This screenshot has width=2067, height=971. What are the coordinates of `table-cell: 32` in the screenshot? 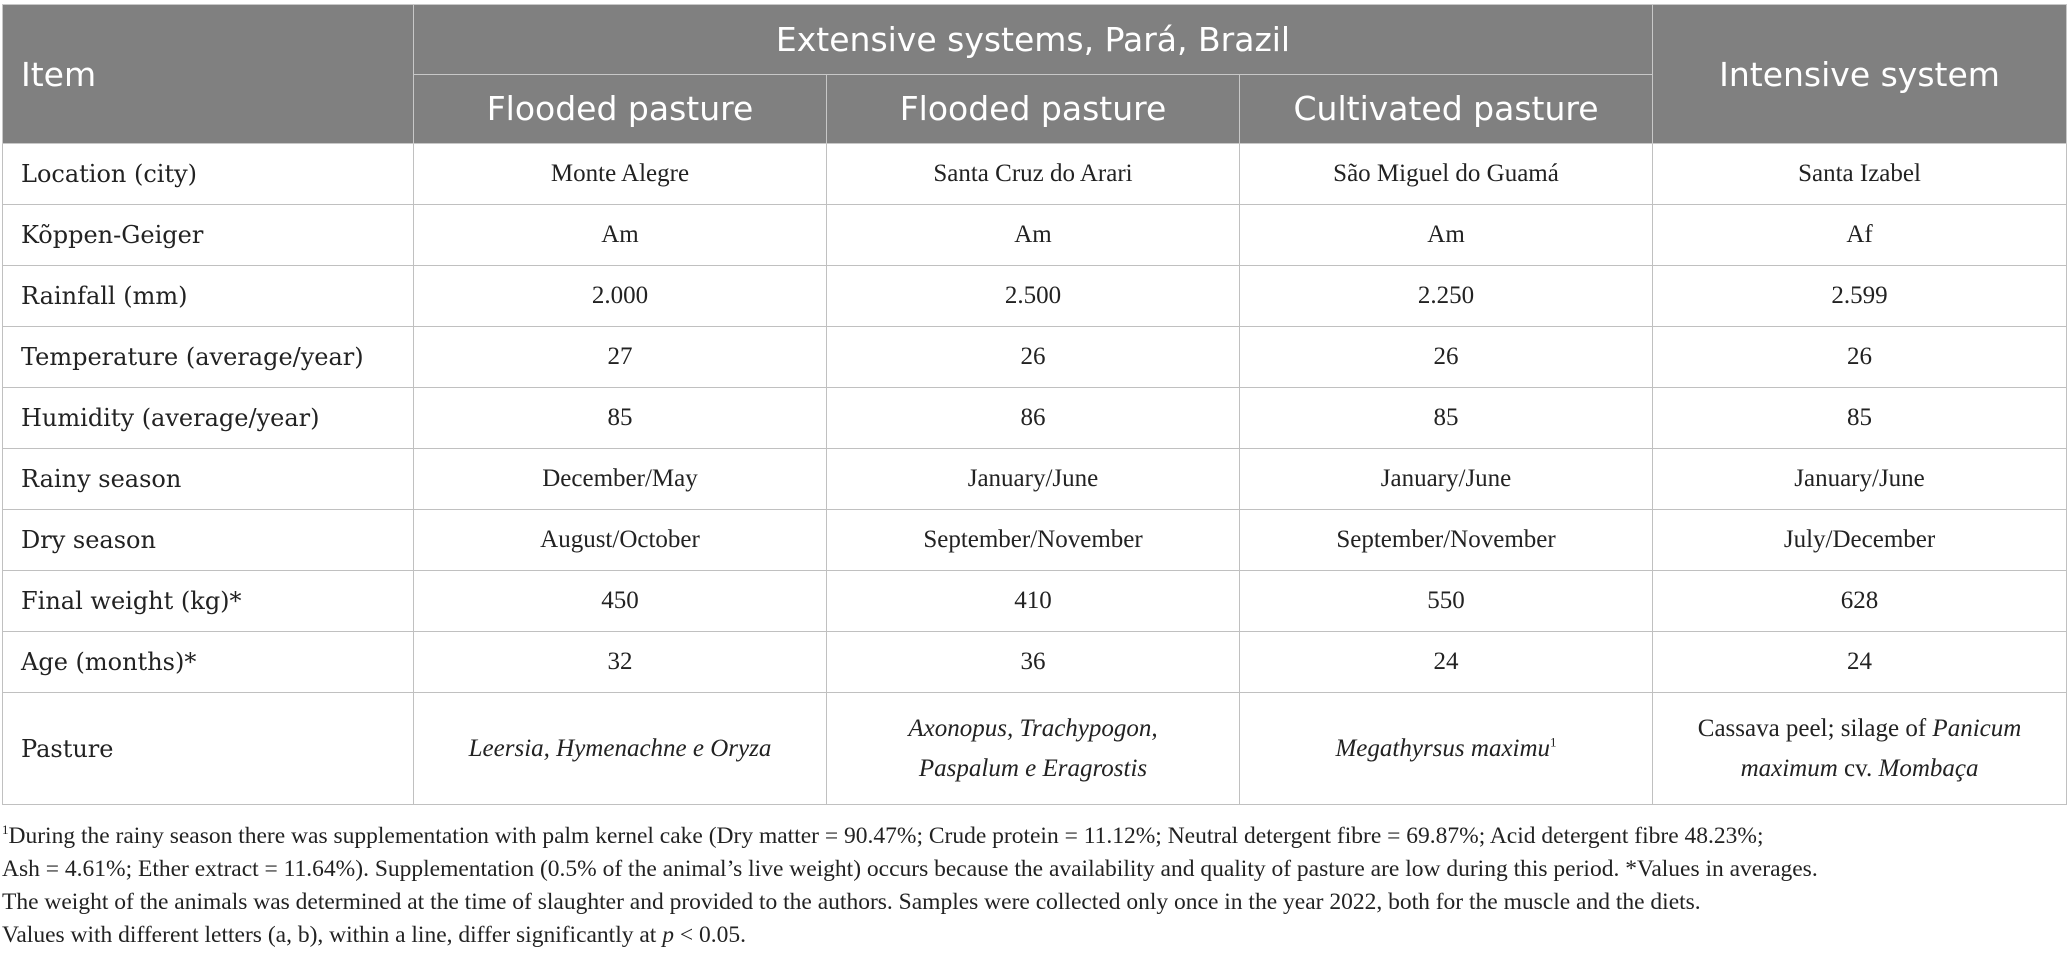 It's located at (620, 662).